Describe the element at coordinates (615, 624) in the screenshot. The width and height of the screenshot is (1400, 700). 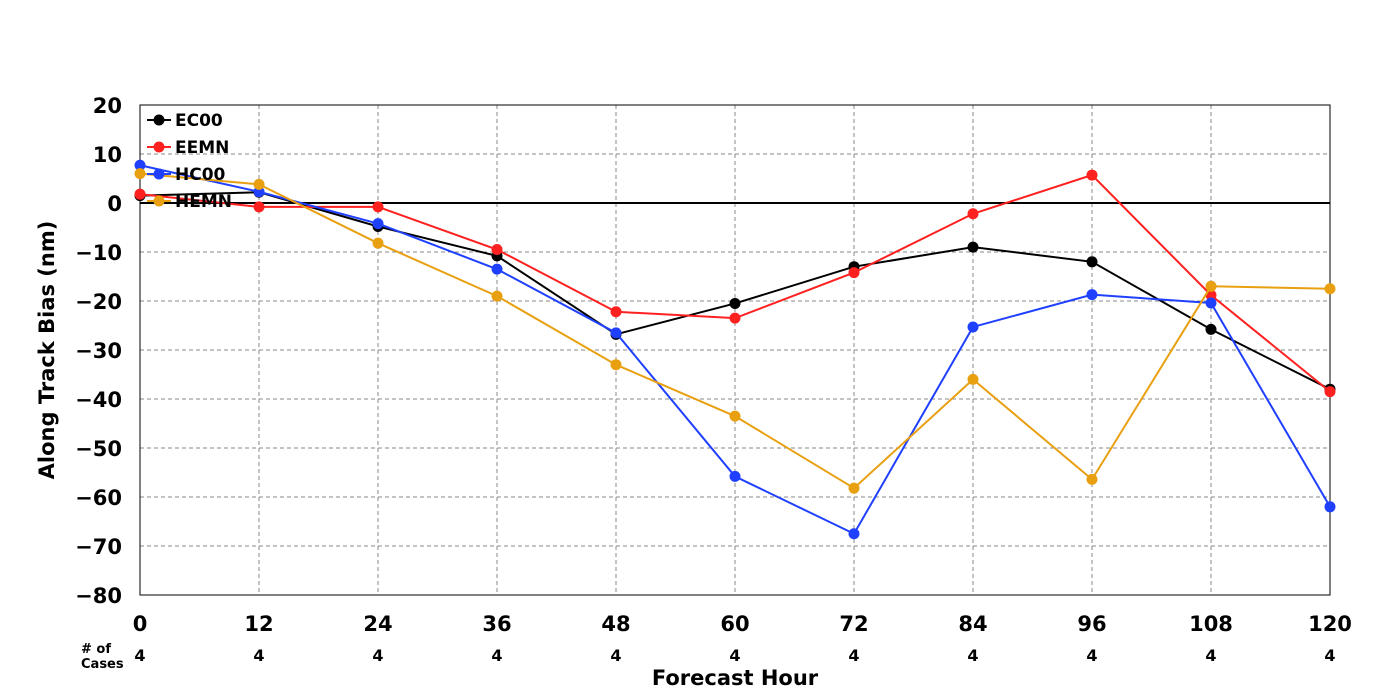
I see `x-tick-label: 48` at that location.